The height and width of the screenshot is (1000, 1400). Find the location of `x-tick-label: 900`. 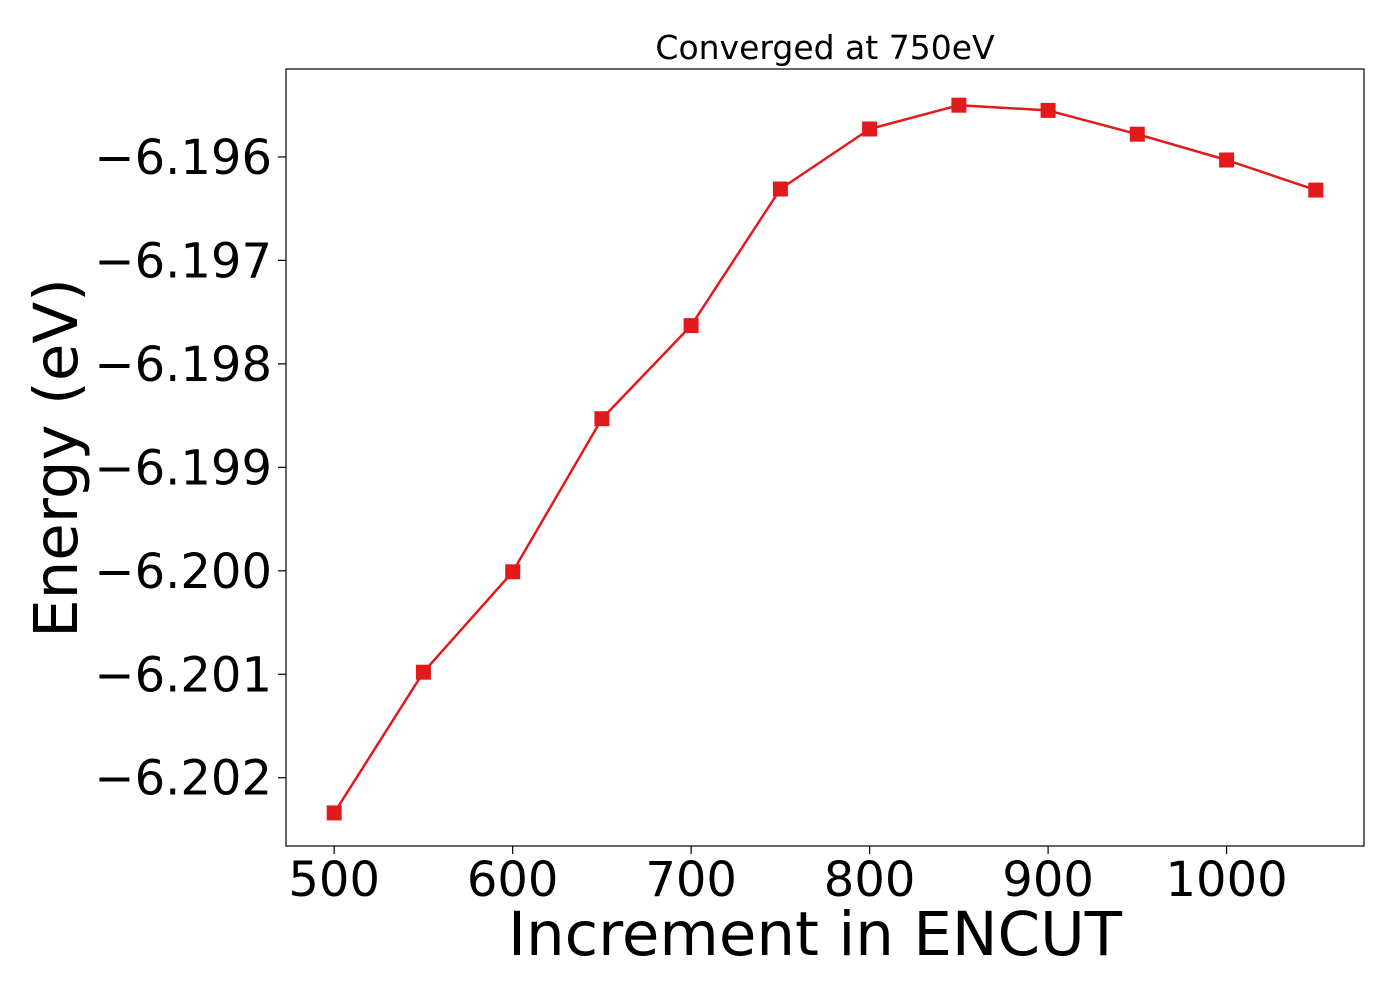

x-tick-label: 900 is located at coordinates (1048, 880).